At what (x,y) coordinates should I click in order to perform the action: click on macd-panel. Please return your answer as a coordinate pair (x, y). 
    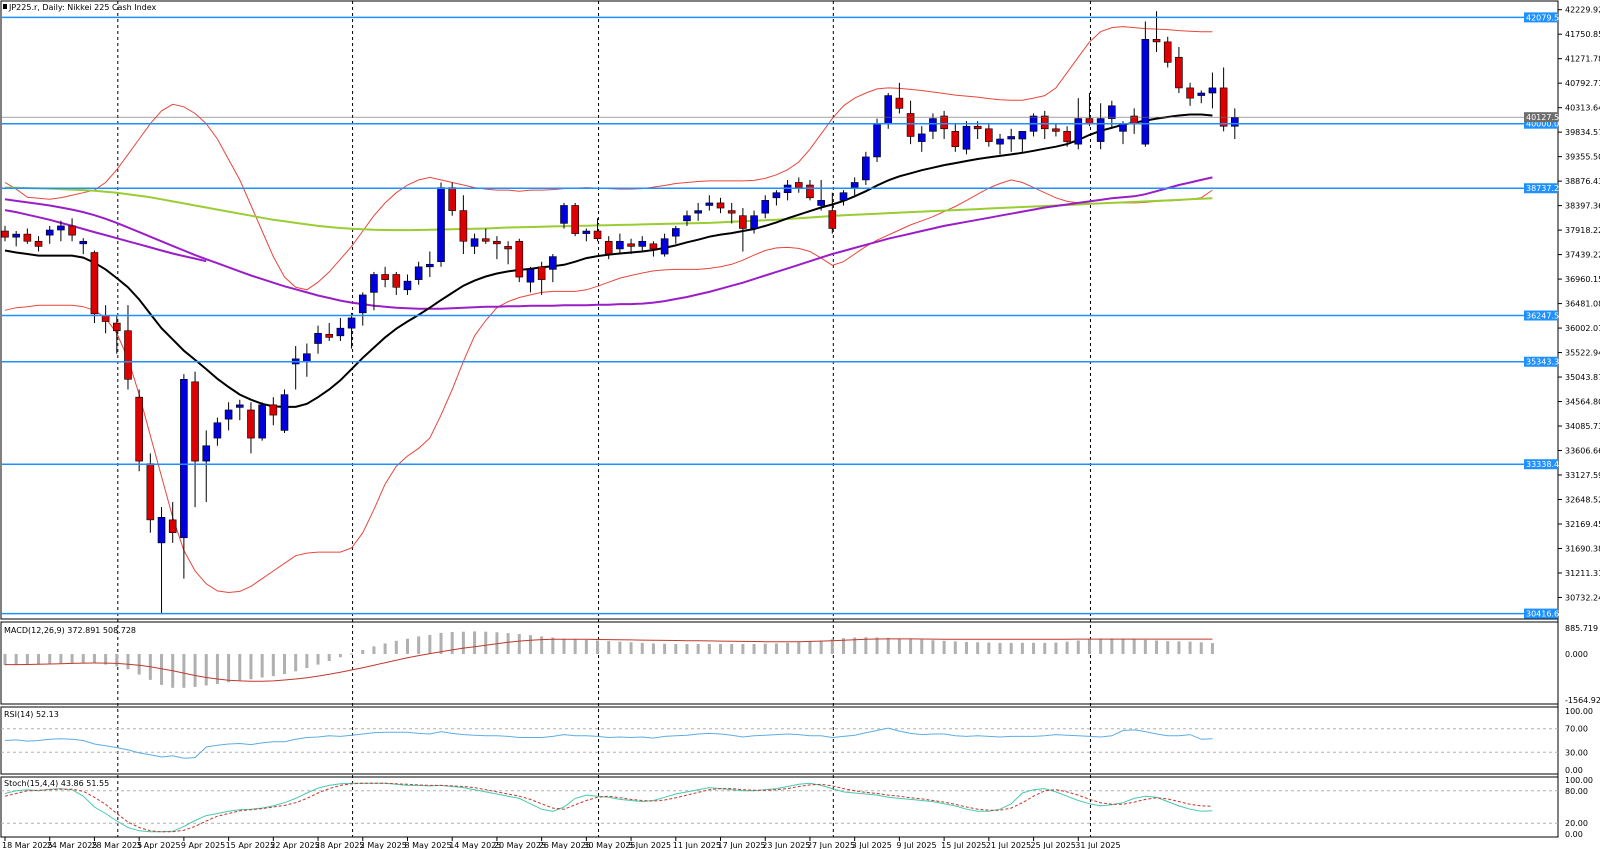
    Looking at the image, I should click on (779, 663).